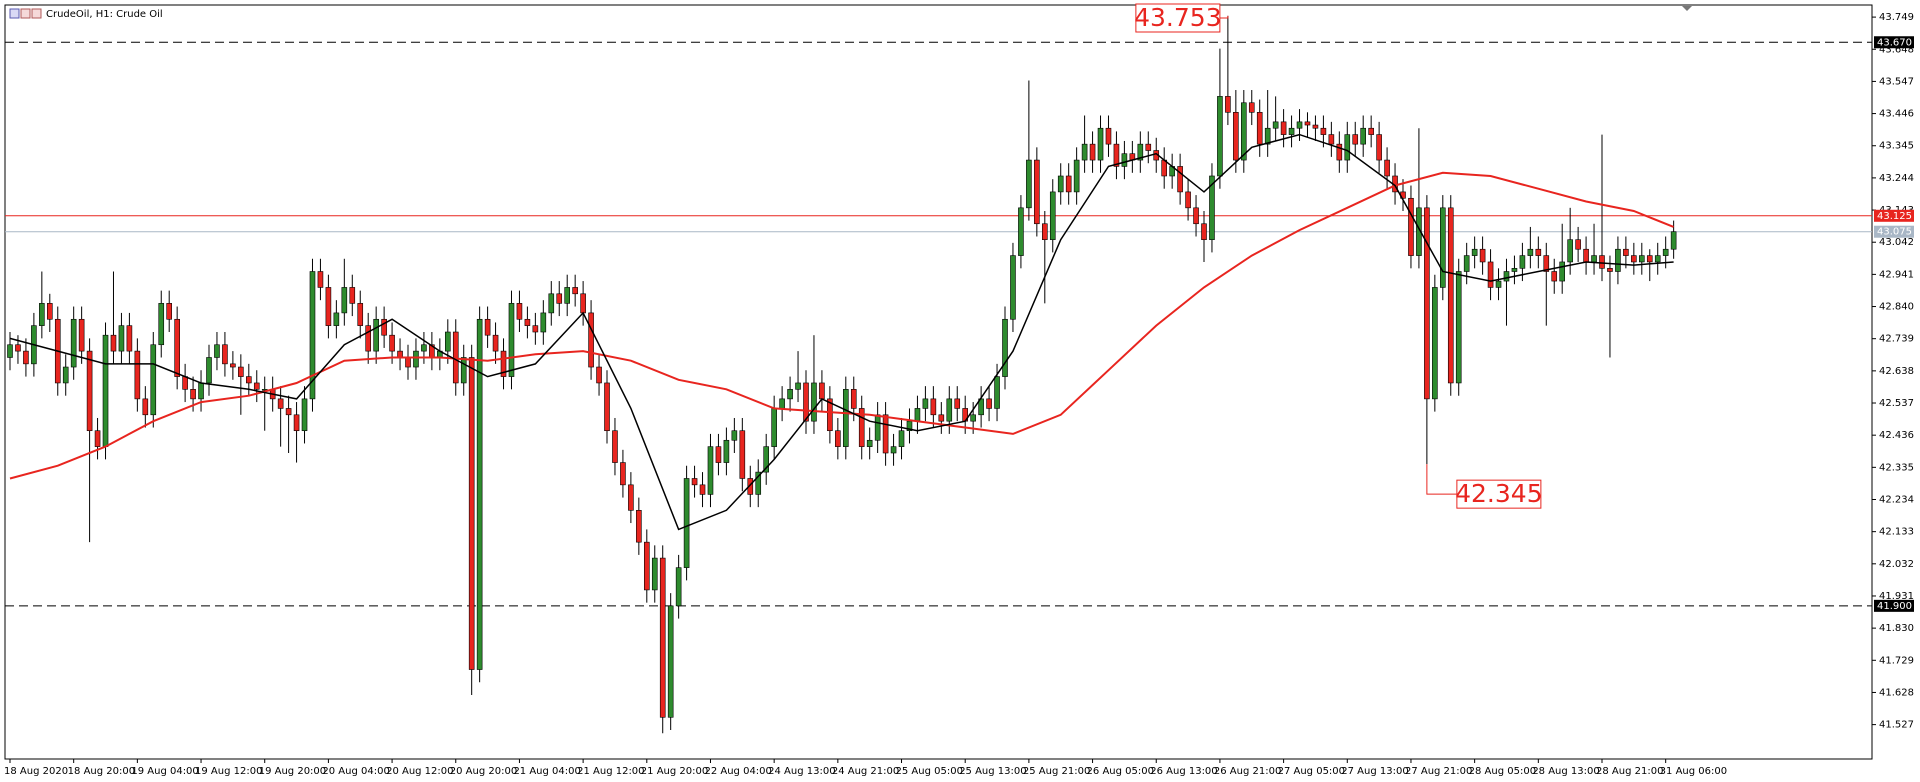 This screenshot has width=1920, height=782. I want to click on y-tick-label: 42.537, so click(1896, 403).